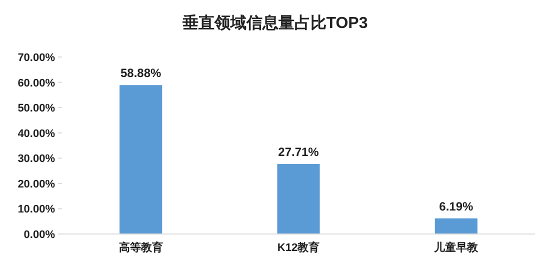 This screenshot has width=550, height=273. Describe the element at coordinates (36, 184) in the screenshot. I see `ytick: 20.00%` at that location.